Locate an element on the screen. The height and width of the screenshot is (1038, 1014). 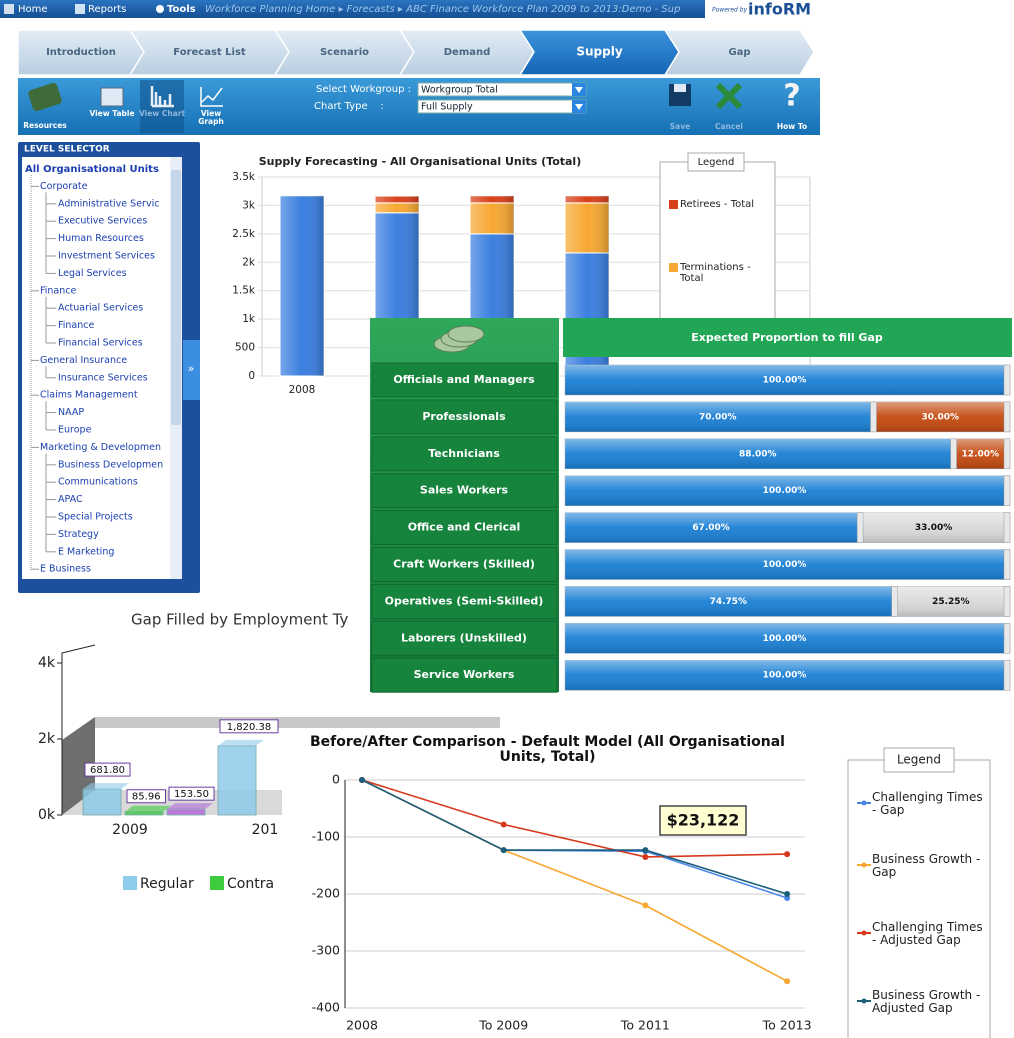
row-label: Service Workers is located at coordinates (464, 674).